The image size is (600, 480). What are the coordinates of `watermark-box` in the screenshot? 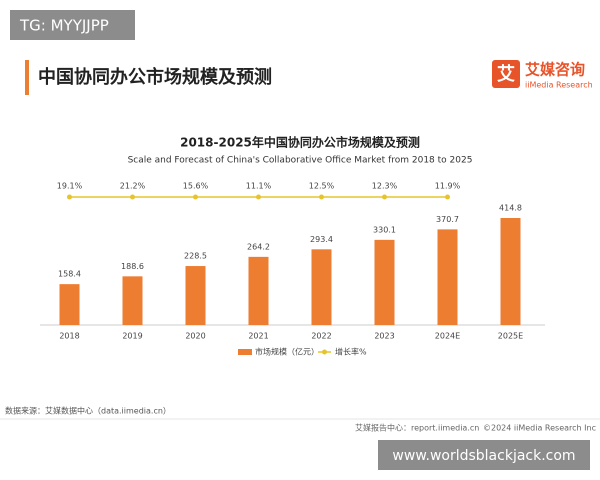 It's located at (72, 25).